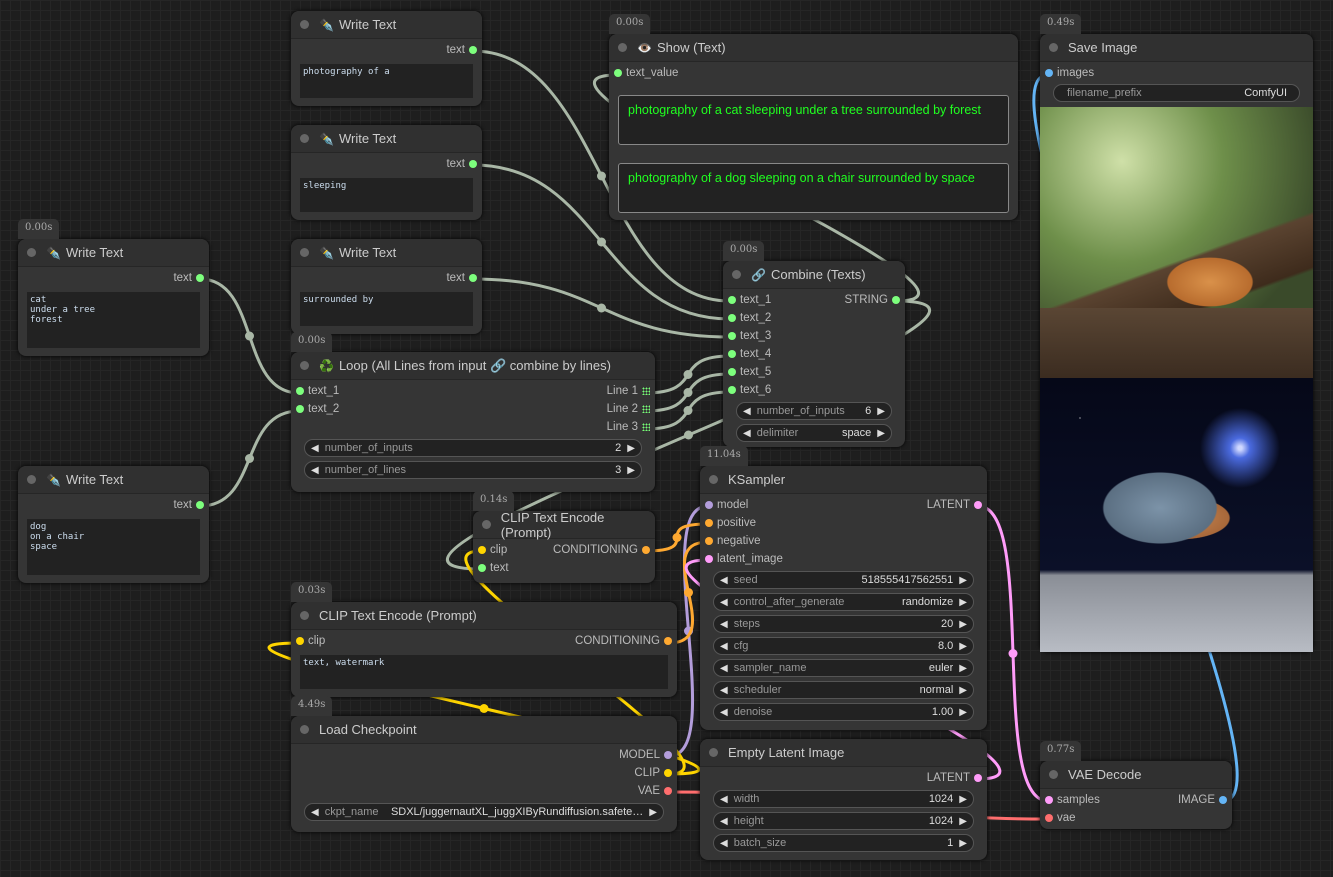 This screenshot has width=1333, height=877. What do you see at coordinates (113, 320) in the screenshot?
I see `text-input: cat under a tree forest` at bounding box center [113, 320].